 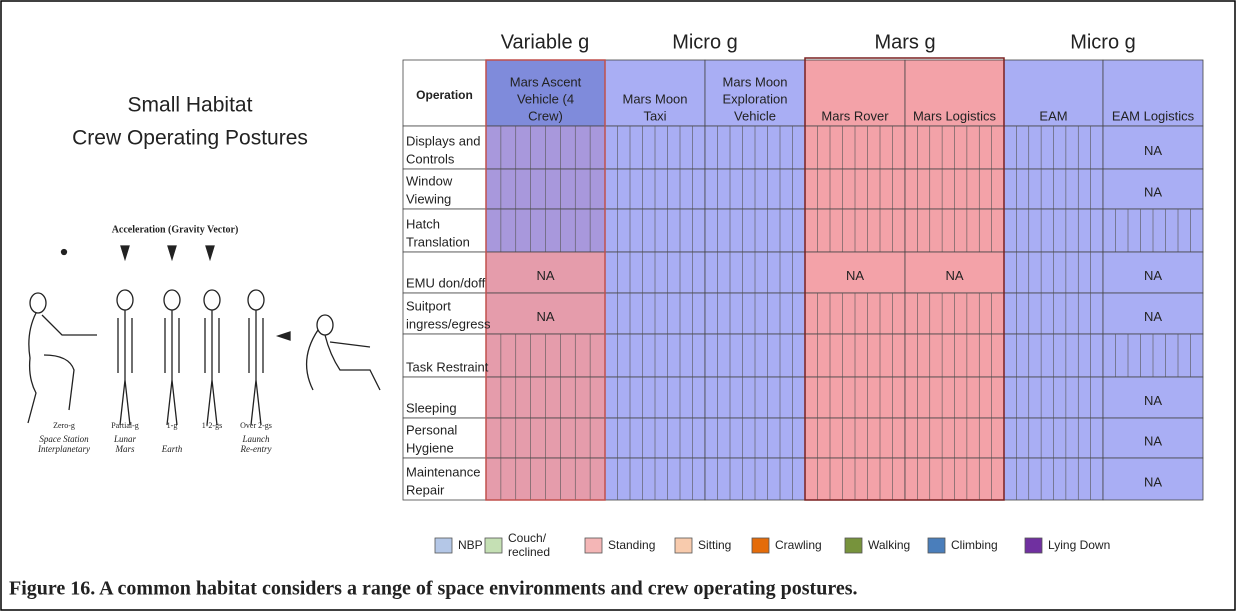 I want to click on environment-label: Interplanetary, so click(x=63, y=449).